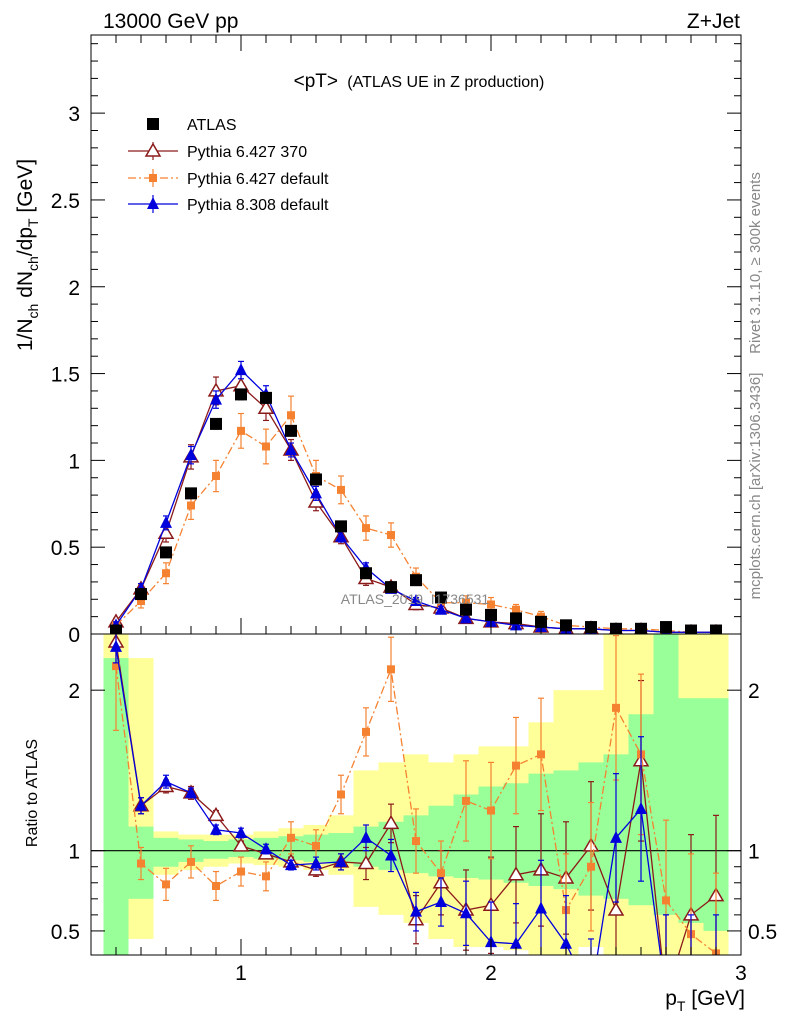 The height and width of the screenshot is (1024, 786). I want to click on ratio-y-tick-label-right: 1, so click(754, 852).